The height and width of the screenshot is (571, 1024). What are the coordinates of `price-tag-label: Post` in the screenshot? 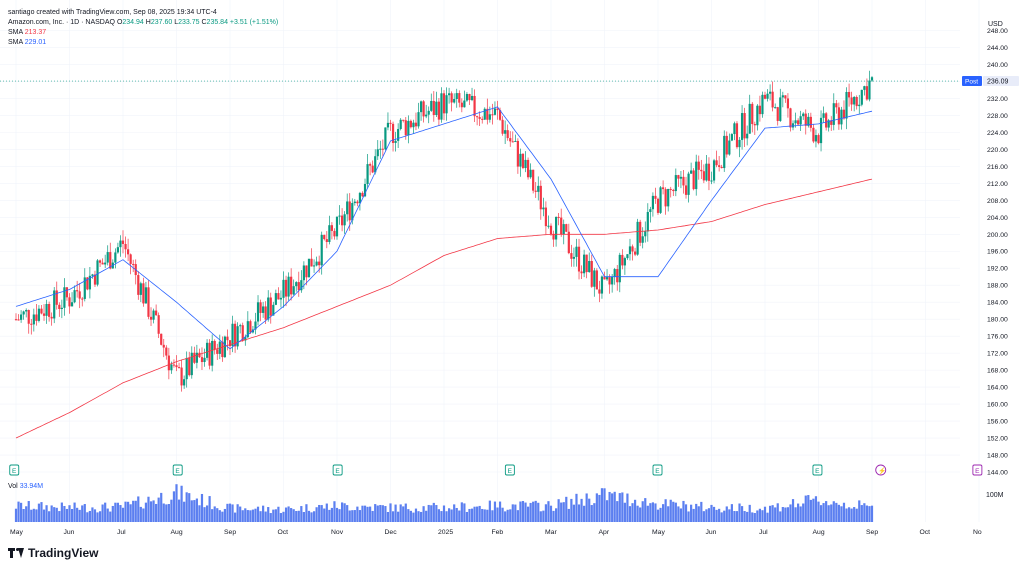 It's located at (971, 82).